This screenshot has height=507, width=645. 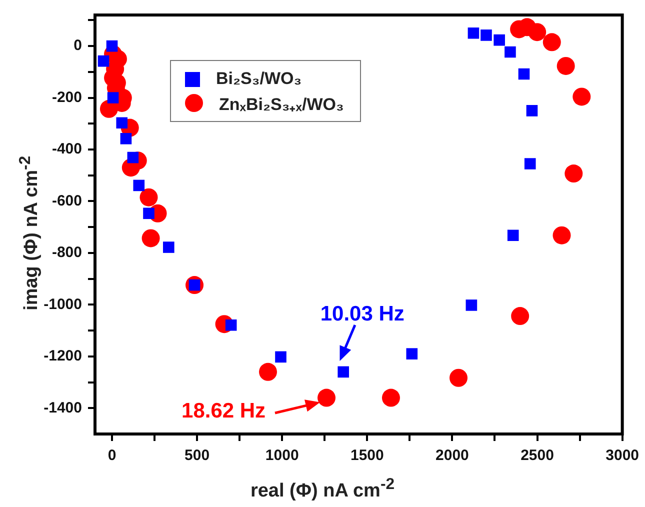 What do you see at coordinates (224, 411) in the screenshot?
I see `annotation: 18.62 Hz` at bounding box center [224, 411].